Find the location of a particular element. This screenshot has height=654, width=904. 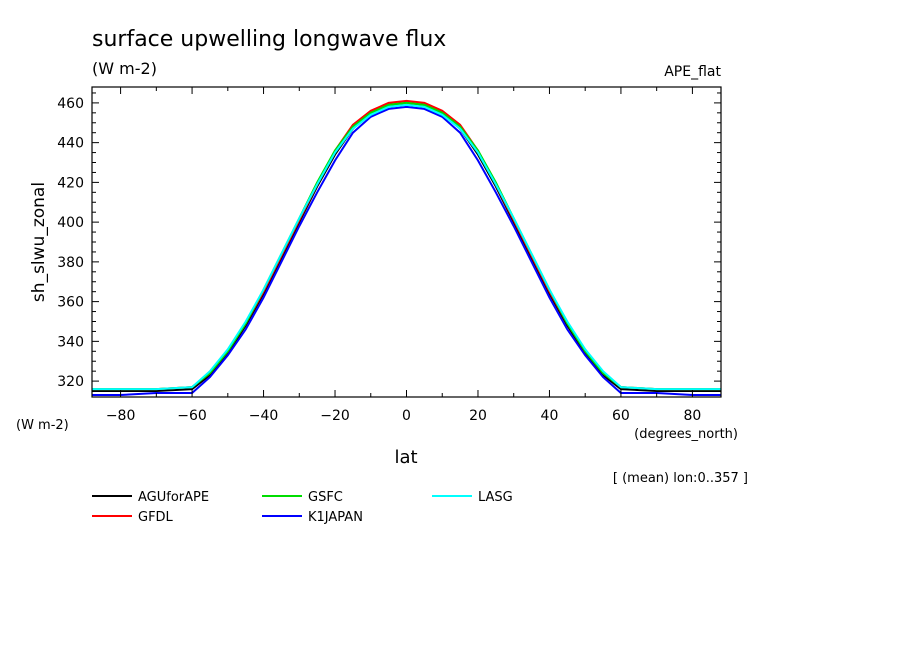

x-tick-label: −20 is located at coordinates (335, 416).